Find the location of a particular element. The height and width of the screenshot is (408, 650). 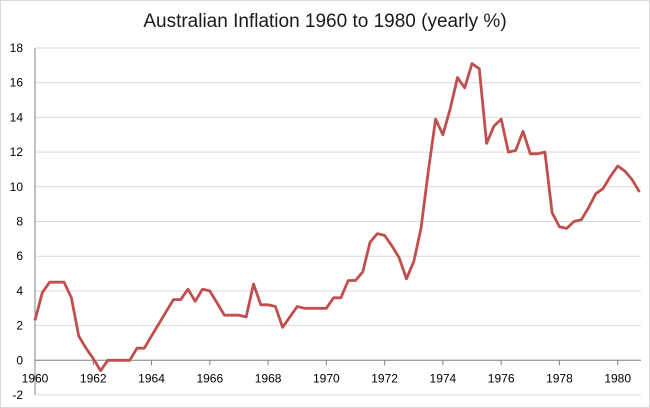

y-tick-label: 6 is located at coordinates (19, 256).